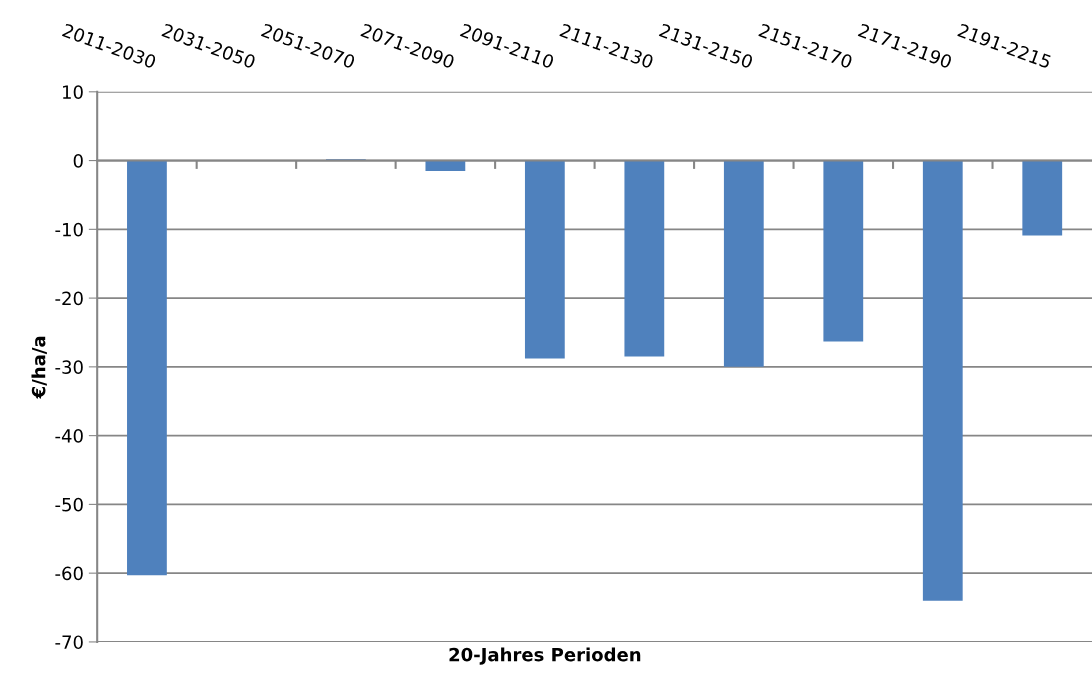 This screenshot has height=675, width=1092. What do you see at coordinates (69, 229) in the screenshot?
I see `y-tick-label: -10` at bounding box center [69, 229].